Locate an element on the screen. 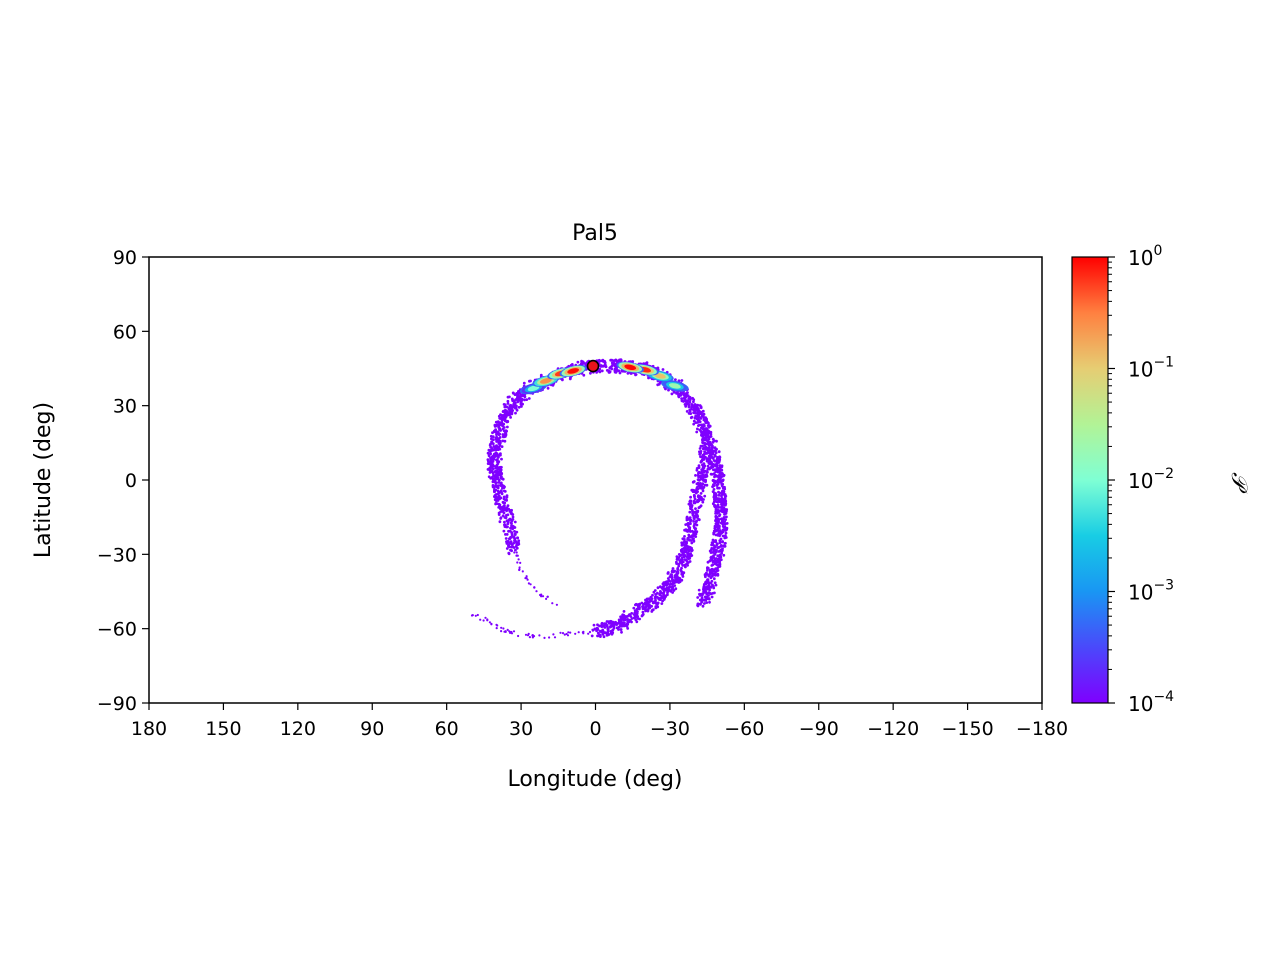 The image size is (1280, 960). x-tick-label: 150 is located at coordinates (223, 729).